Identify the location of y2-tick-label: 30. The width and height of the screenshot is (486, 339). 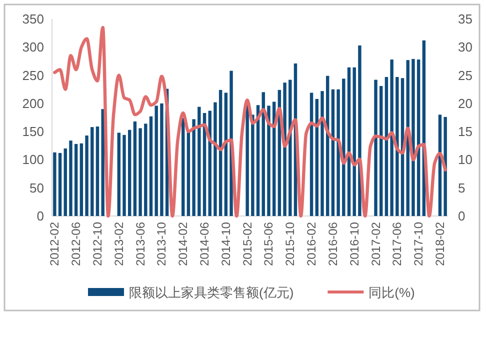
(465, 47).